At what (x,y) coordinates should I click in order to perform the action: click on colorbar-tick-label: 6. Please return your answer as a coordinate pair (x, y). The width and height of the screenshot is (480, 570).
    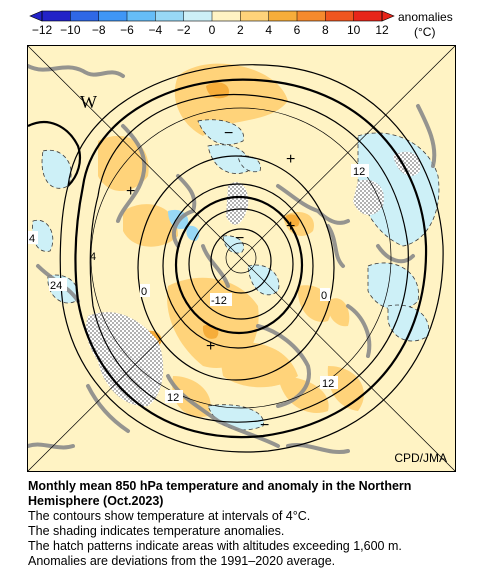
    Looking at the image, I should click on (297, 30).